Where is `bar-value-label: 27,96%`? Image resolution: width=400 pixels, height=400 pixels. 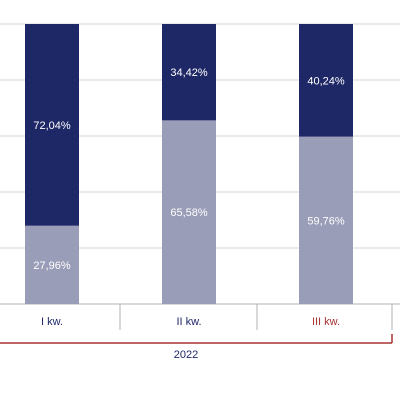
bar-value-label: 27,96% is located at coordinates (52, 266).